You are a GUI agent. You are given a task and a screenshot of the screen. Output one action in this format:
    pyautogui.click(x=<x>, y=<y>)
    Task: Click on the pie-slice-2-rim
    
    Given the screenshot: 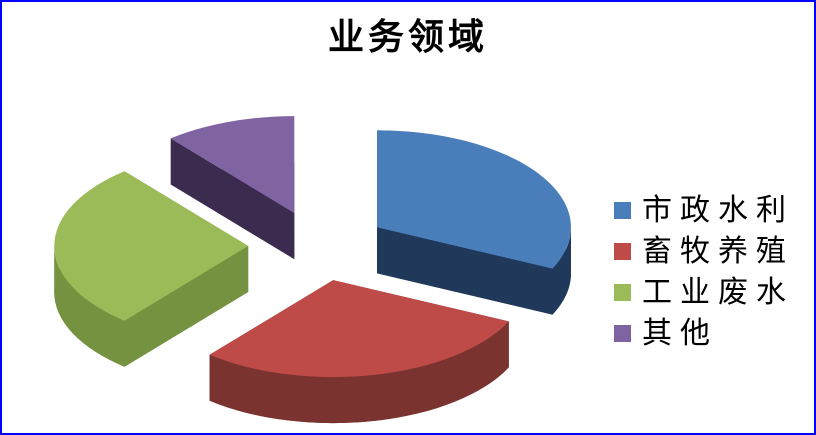 What is the action you would take?
    pyautogui.click(x=89, y=306)
    